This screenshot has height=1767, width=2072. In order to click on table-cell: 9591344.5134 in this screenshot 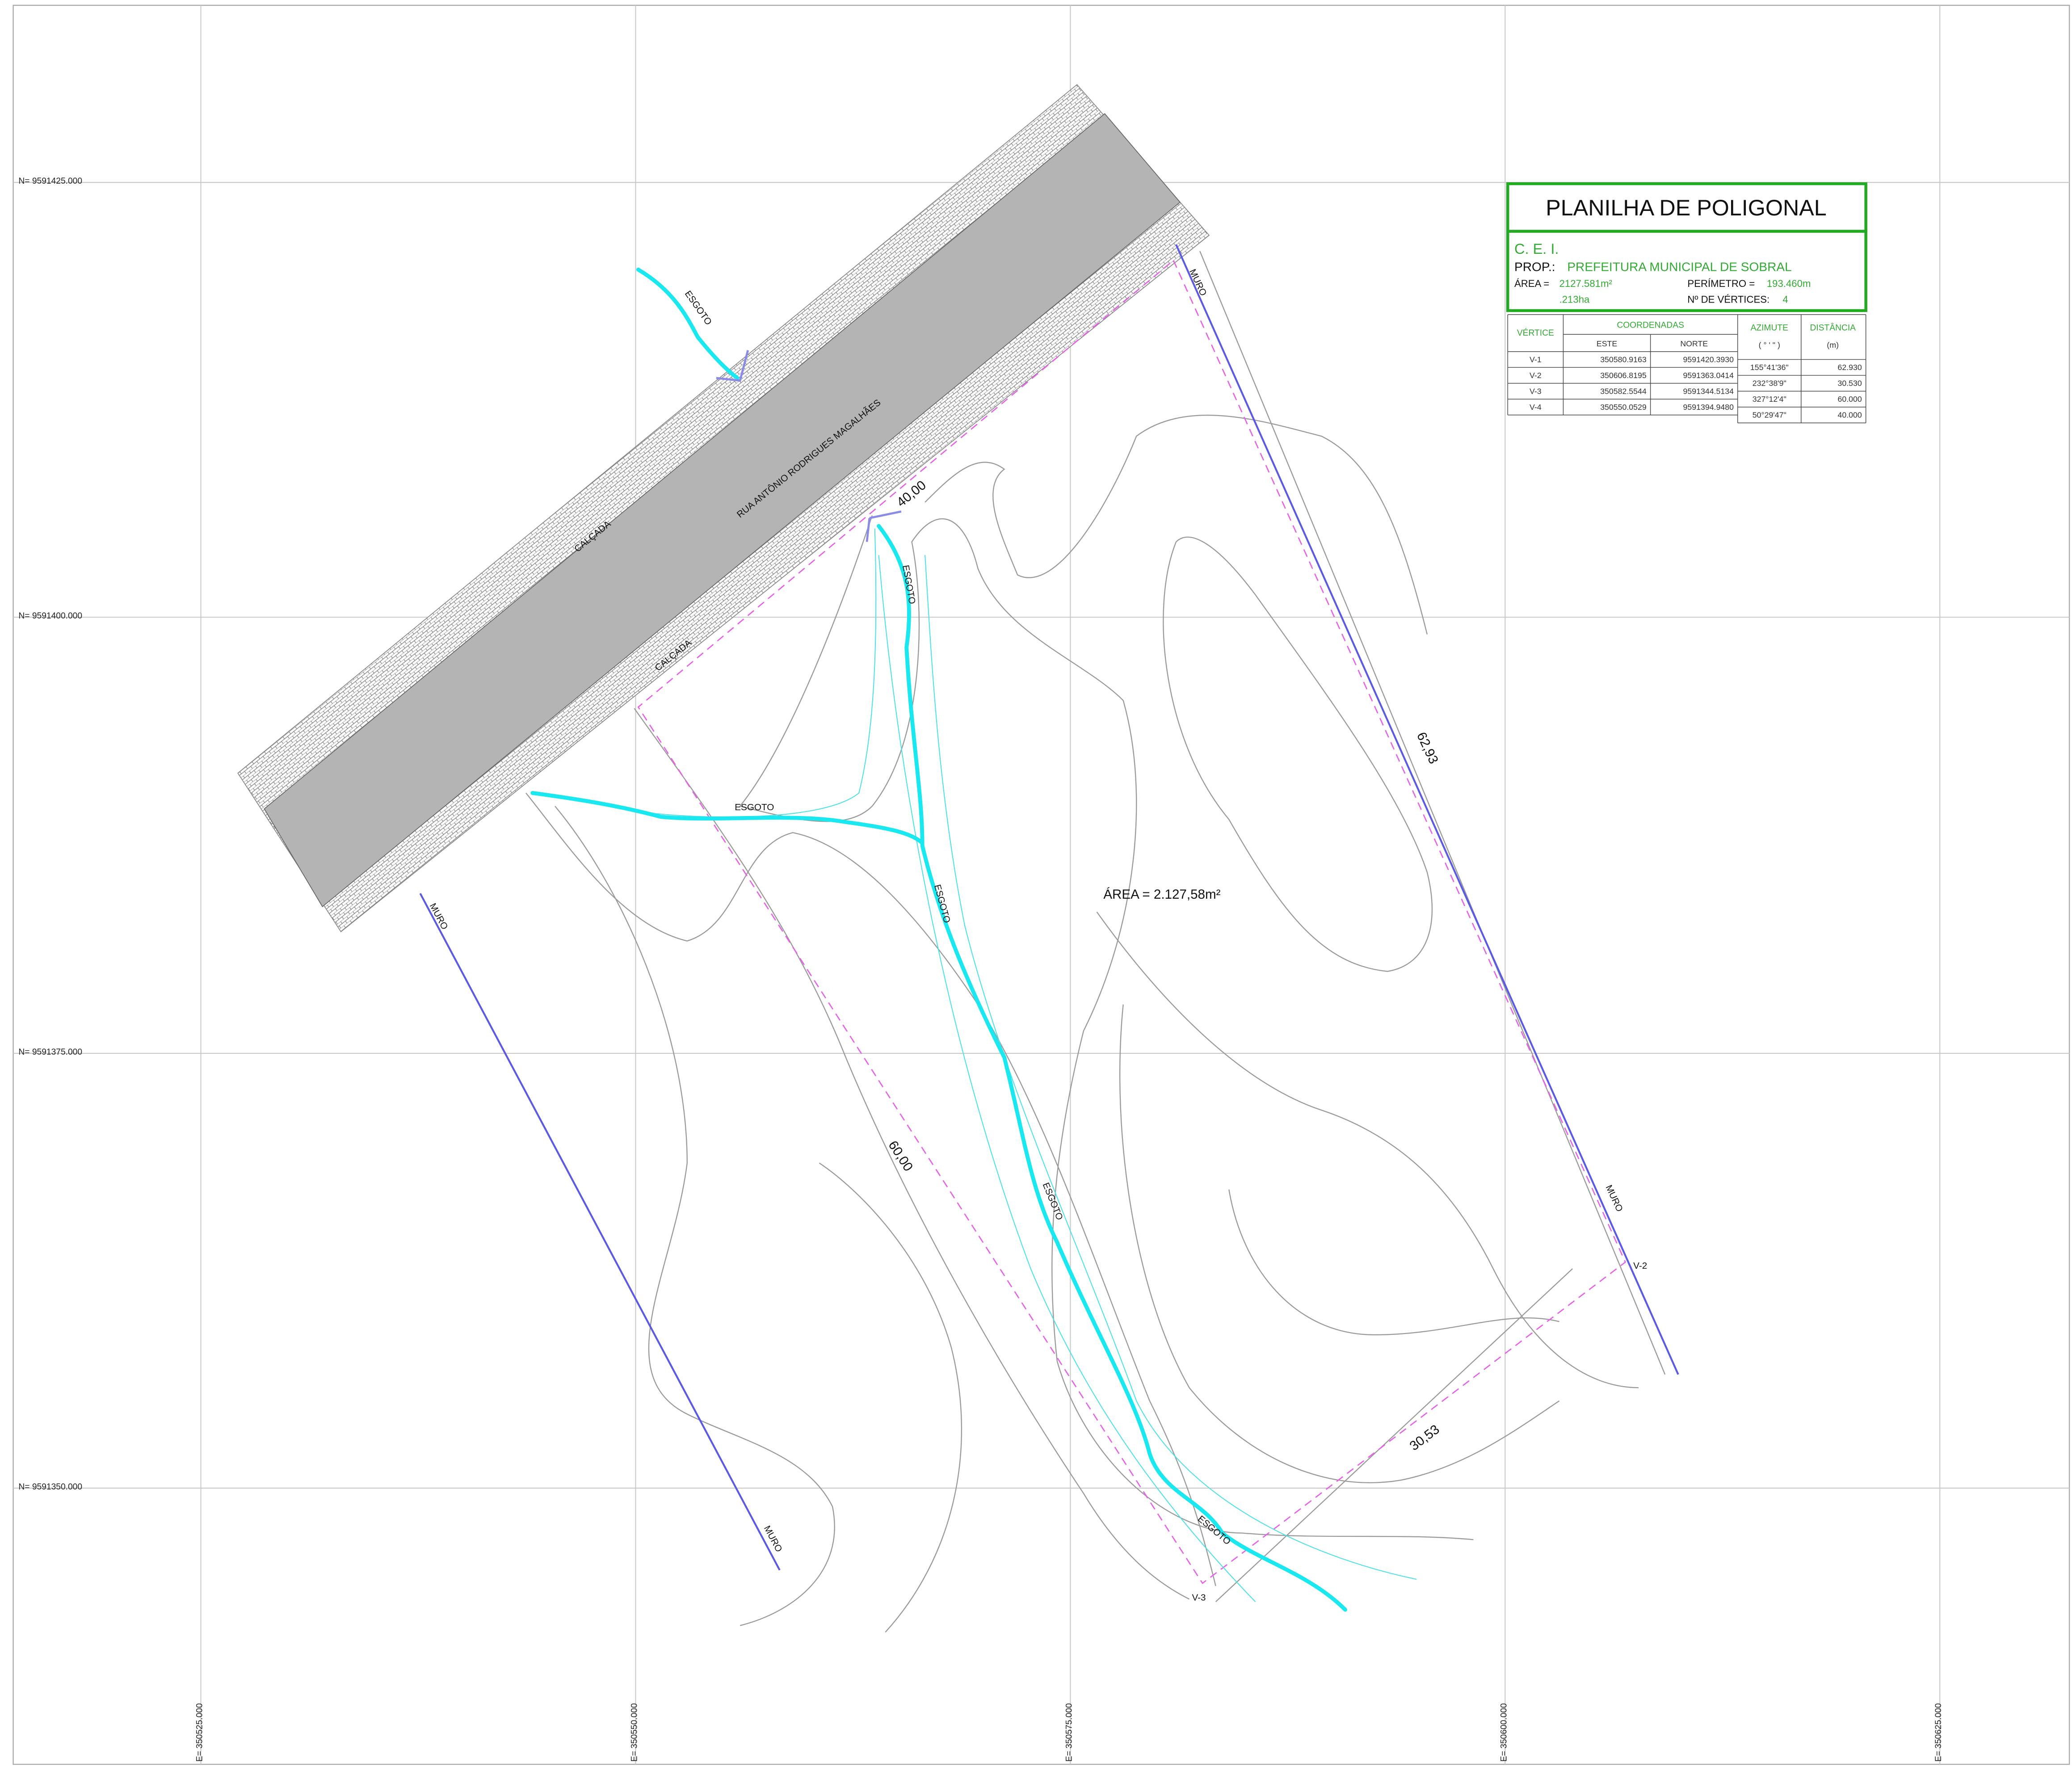, I will do `click(1709, 391)`.